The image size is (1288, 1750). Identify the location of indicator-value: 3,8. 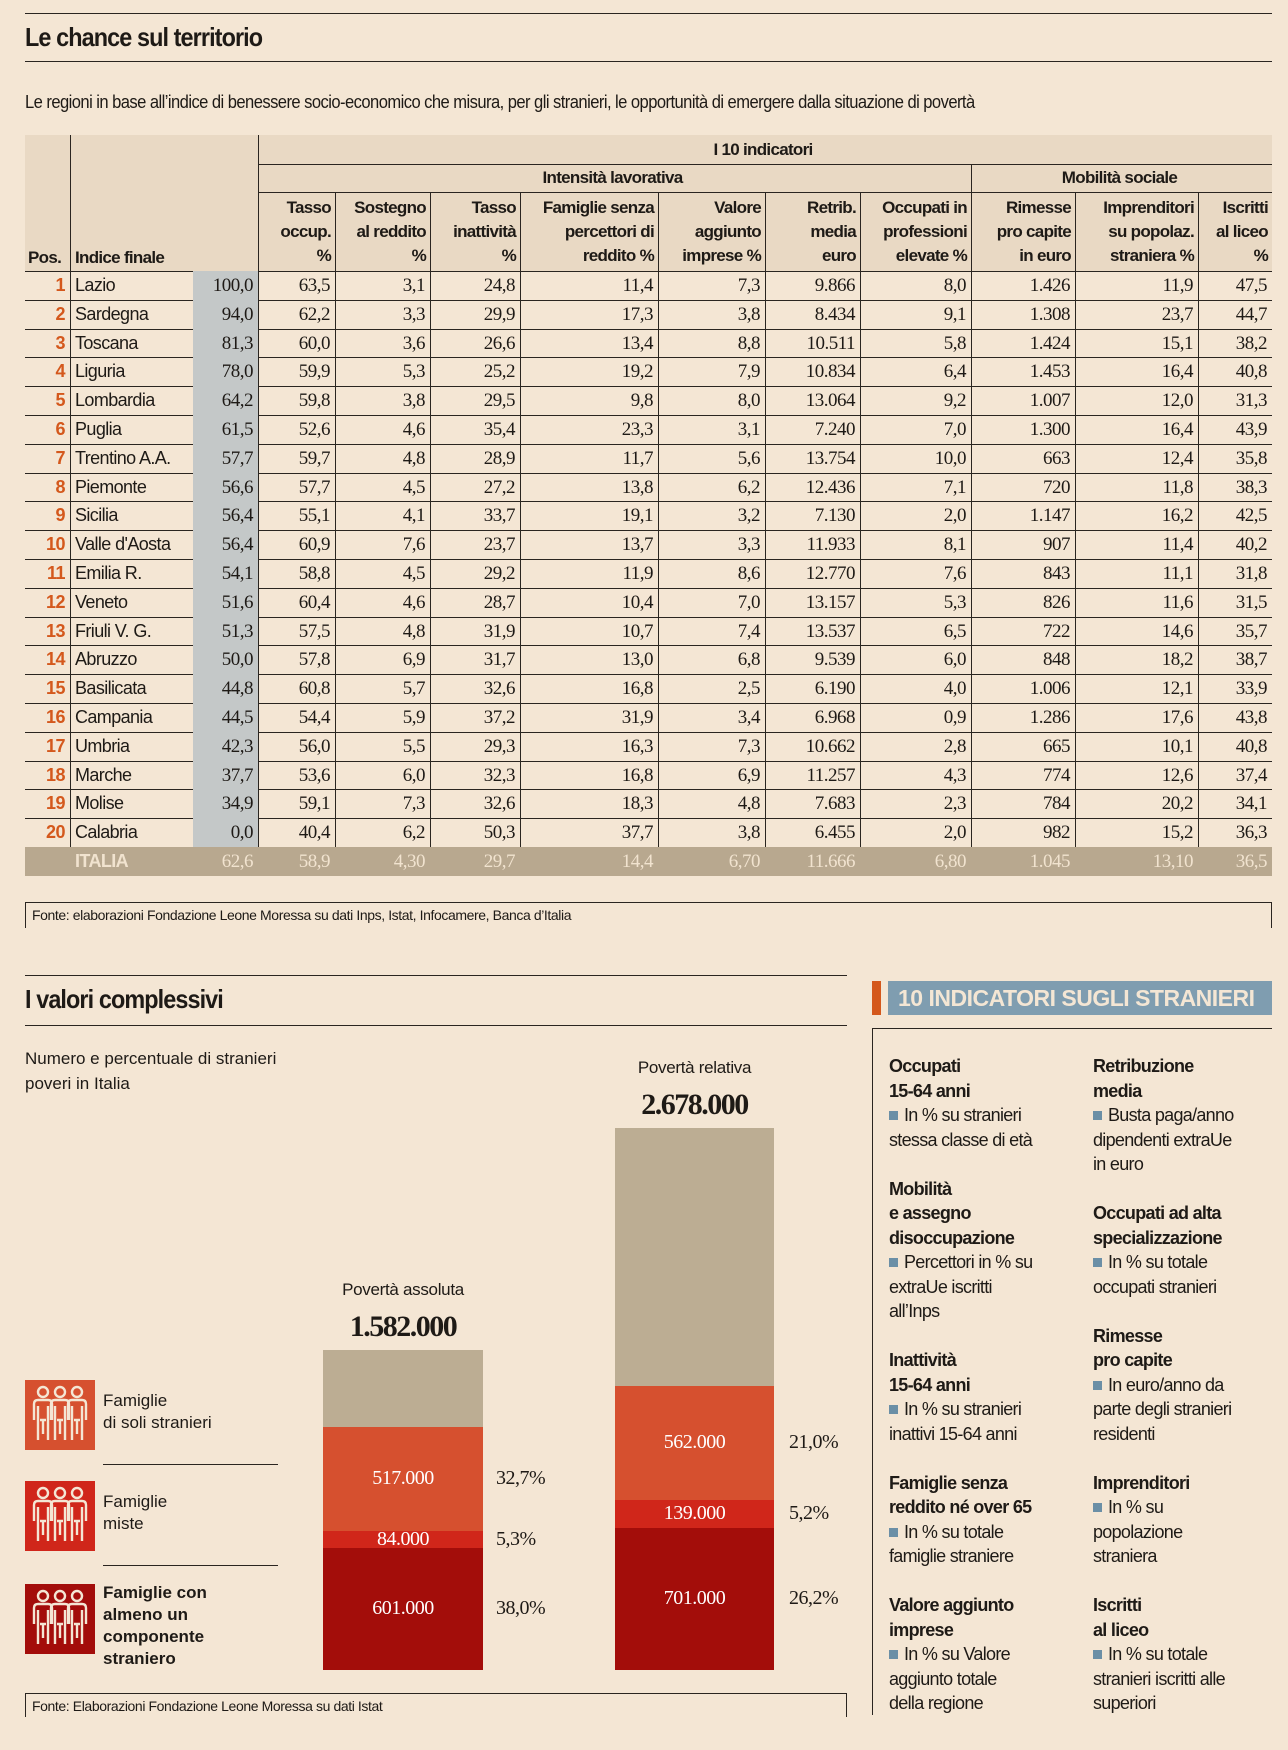
(414, 401).